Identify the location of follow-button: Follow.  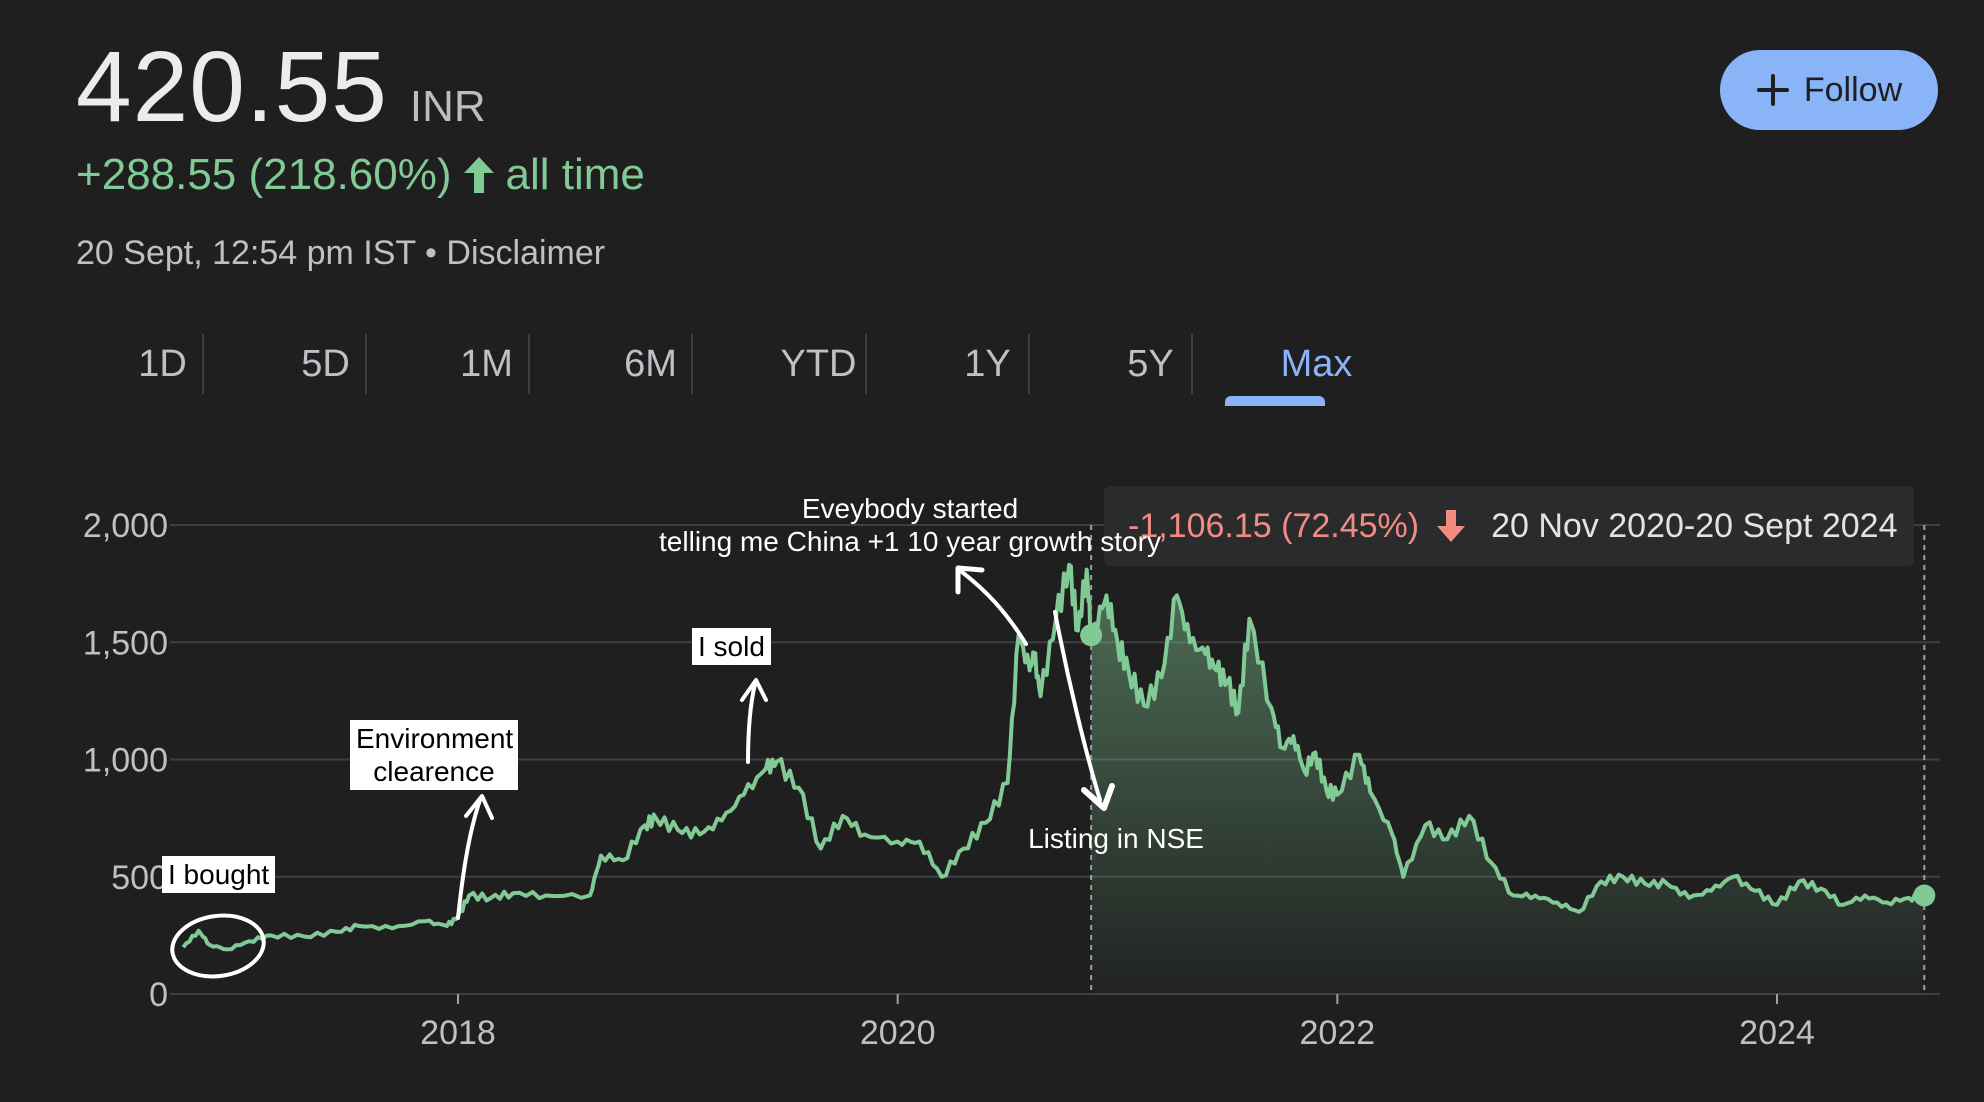
(1829, 90).